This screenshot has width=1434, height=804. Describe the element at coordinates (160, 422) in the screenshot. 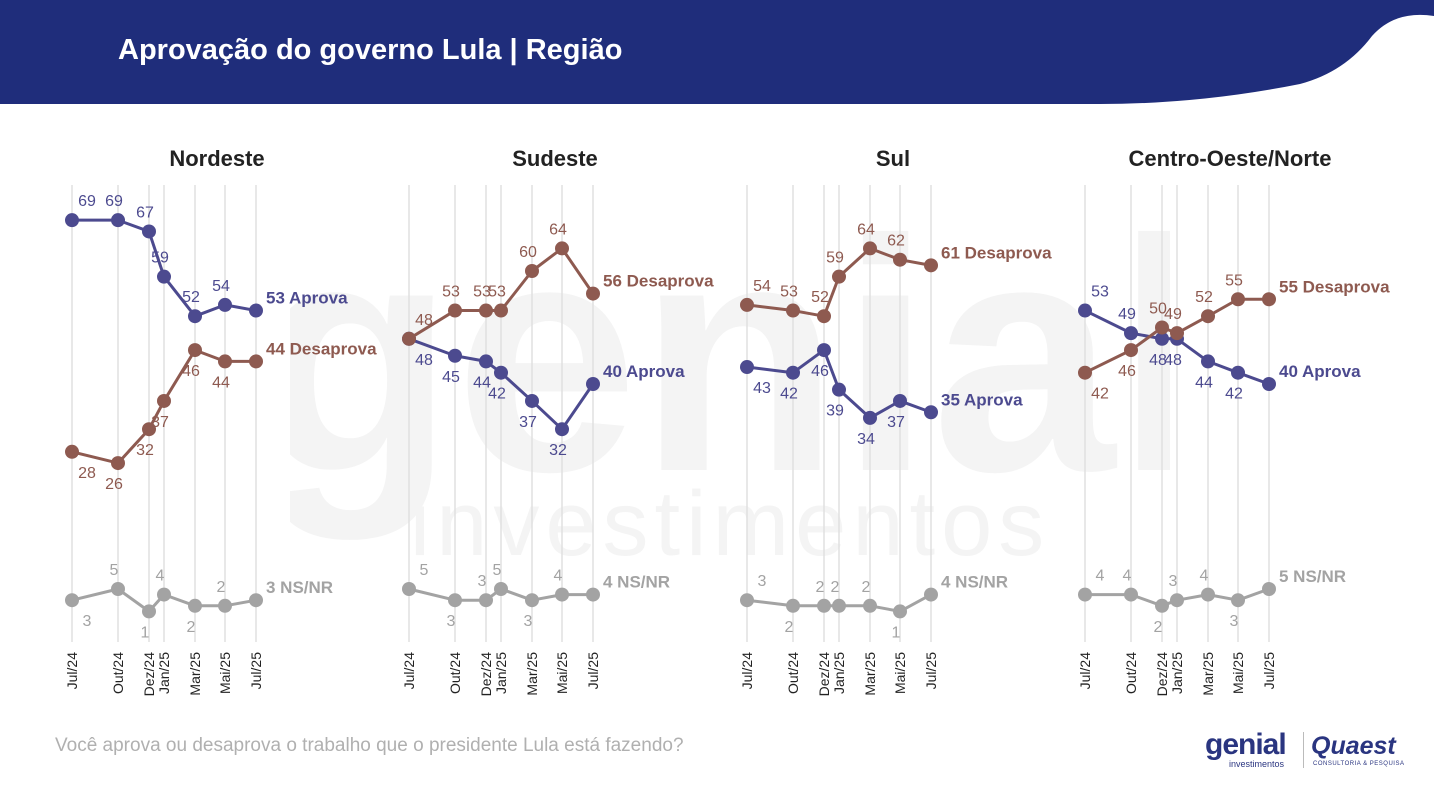

I see `data-label-desaprova: 37` at that location.